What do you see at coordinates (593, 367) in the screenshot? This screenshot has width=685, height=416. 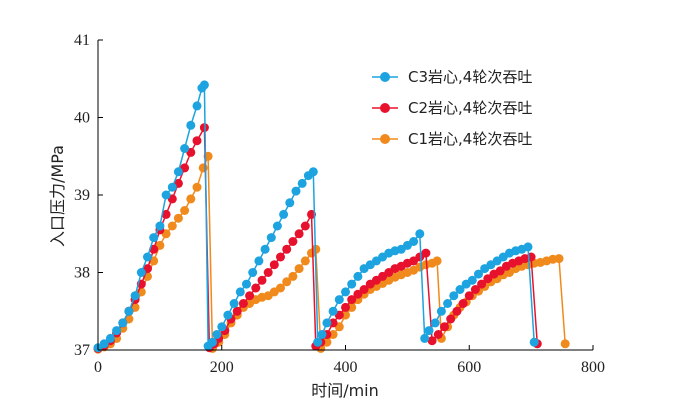 I see `x-tick-label: 800` at bounding box center [593, 367].